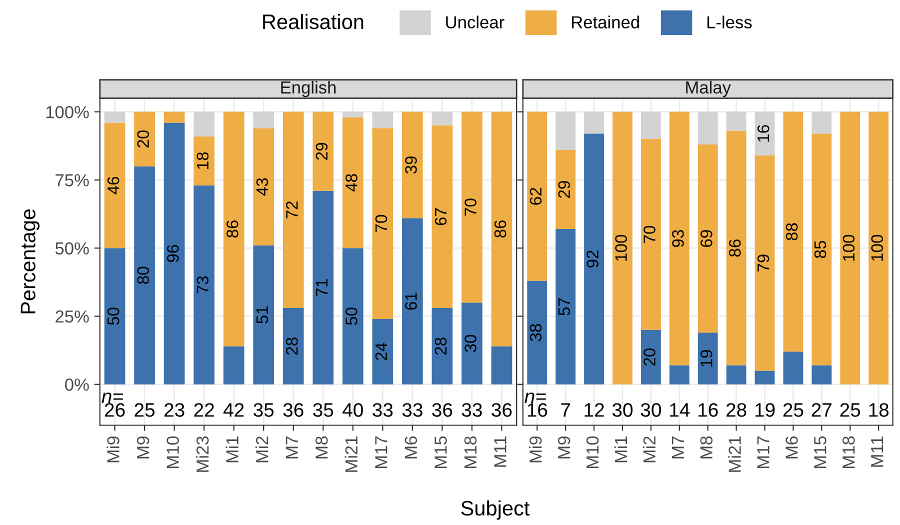 Image resolution: width=900 pixels, height=525 pixels. I want to click on y-tick-label: 75%, so click(72, 180).